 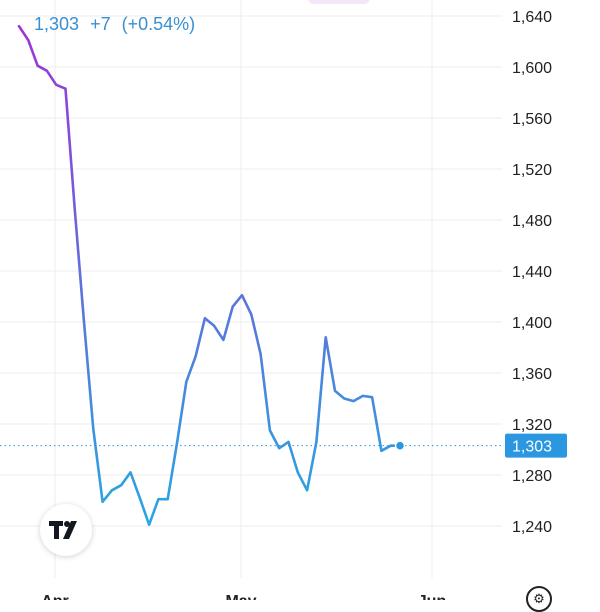 I want to click on price-change-percent: (+0.54%), so click(x=158, y=24).